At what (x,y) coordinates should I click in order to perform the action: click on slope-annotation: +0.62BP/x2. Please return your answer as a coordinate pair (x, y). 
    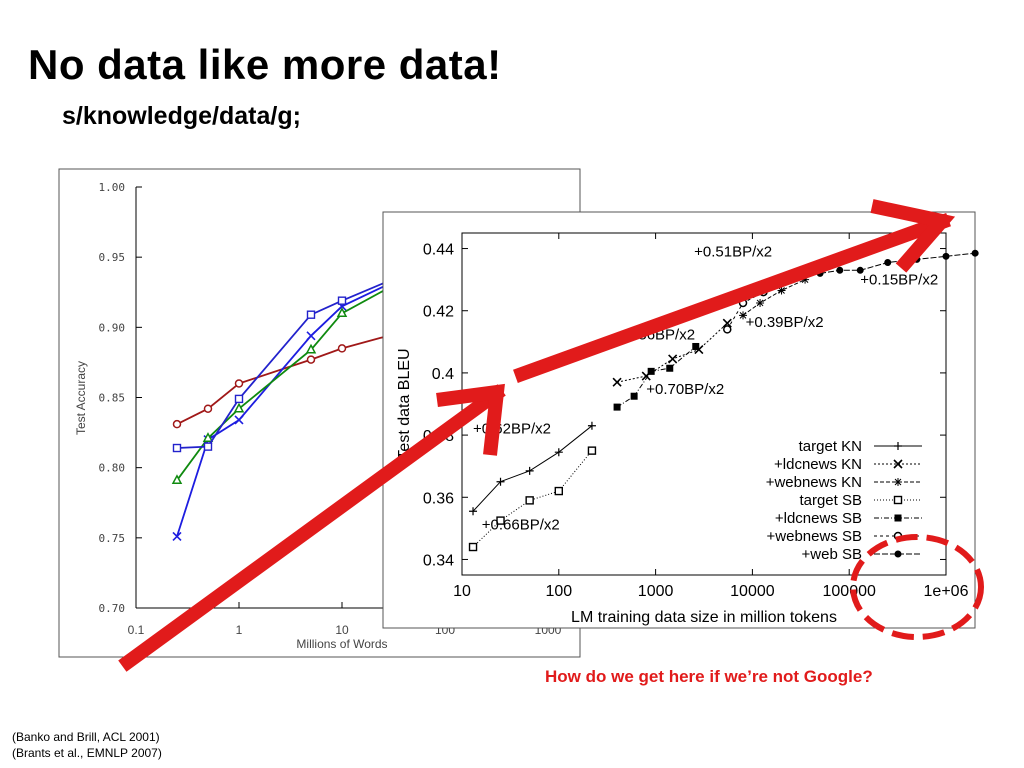
    Looking at the image, I should click on (512, 429).